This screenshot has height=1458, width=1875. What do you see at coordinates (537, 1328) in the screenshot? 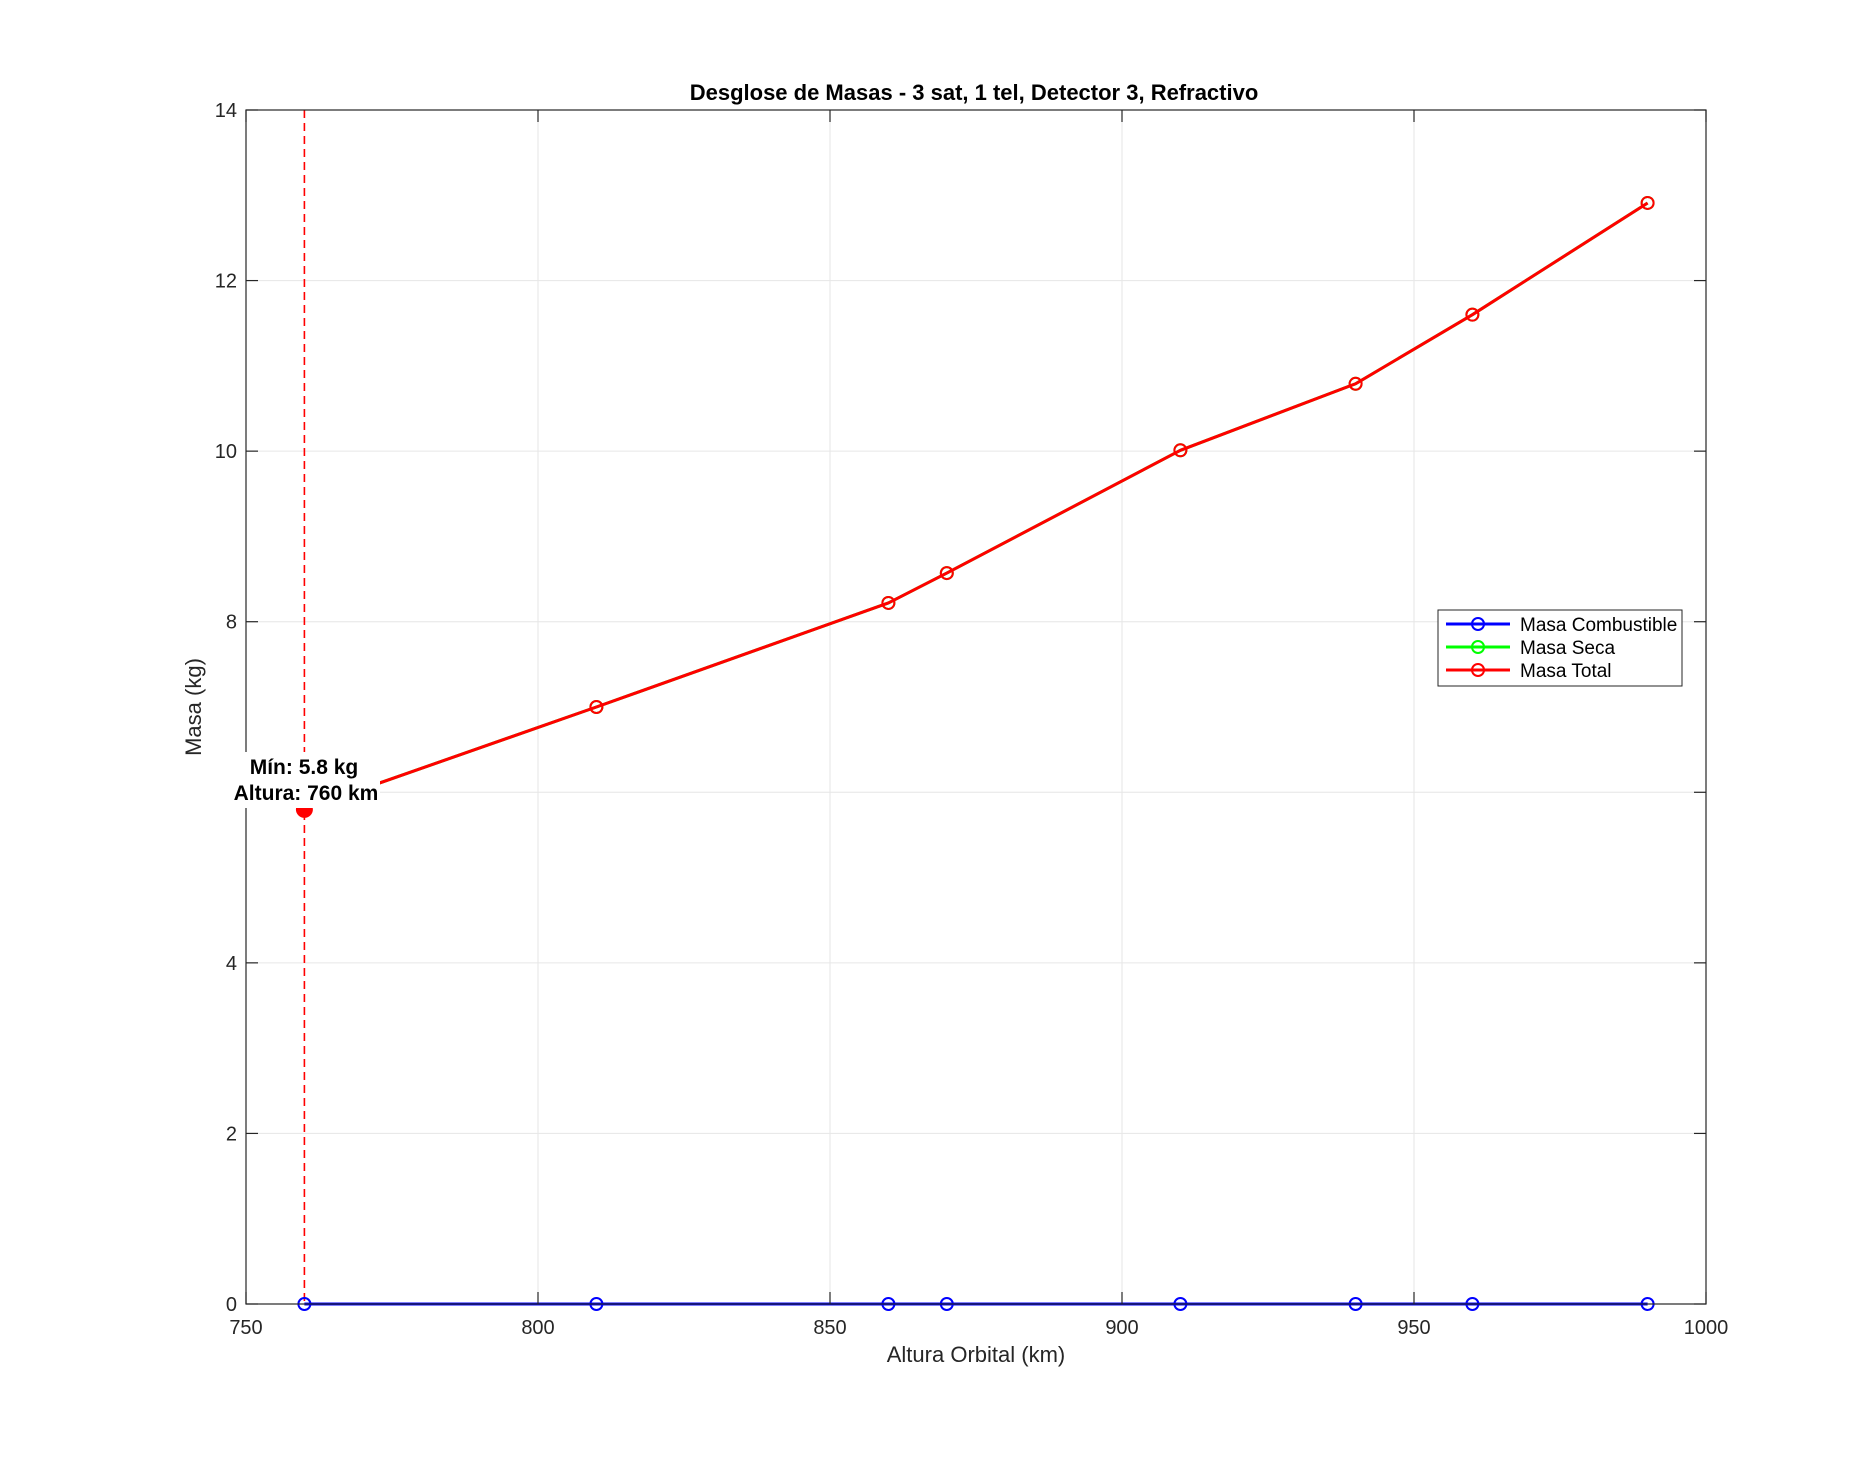
I see `x-tick-label: 800` at bounding box center [537, 1328].